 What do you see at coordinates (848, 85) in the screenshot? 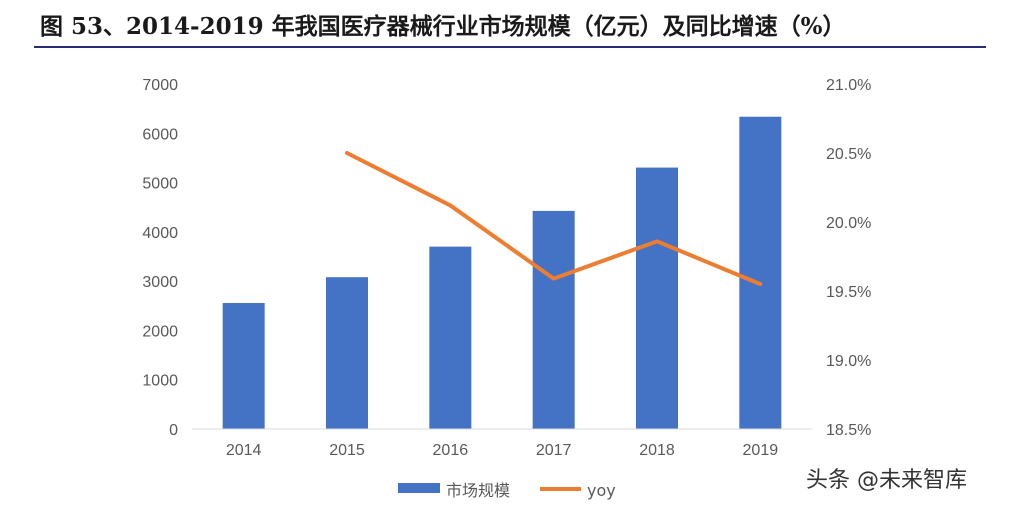
I see `right-y-tick-21: 21.0%` at bounding box center [848, 85].